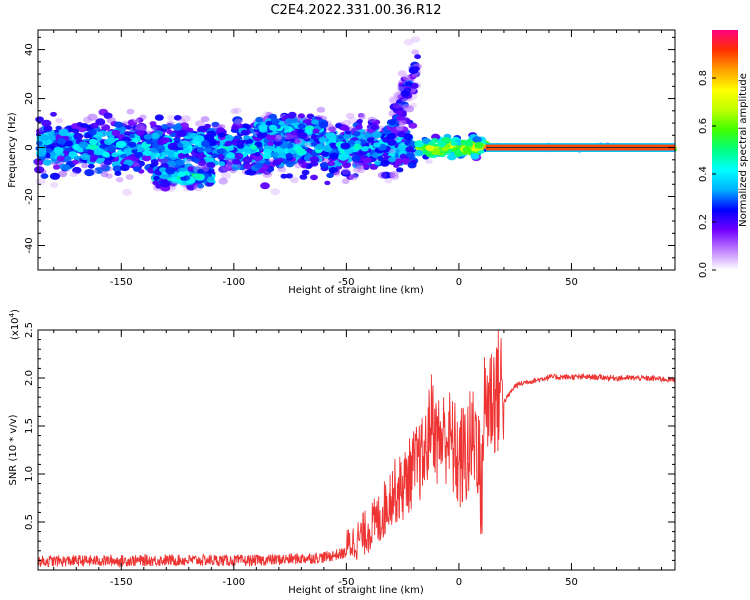 The image size is (750, 600). What do you see at coordinates (13, 449) in the screenshot?
I see `snr-y-axis-label: SNR (10 * v/v)` at bounding box center [13, 449].